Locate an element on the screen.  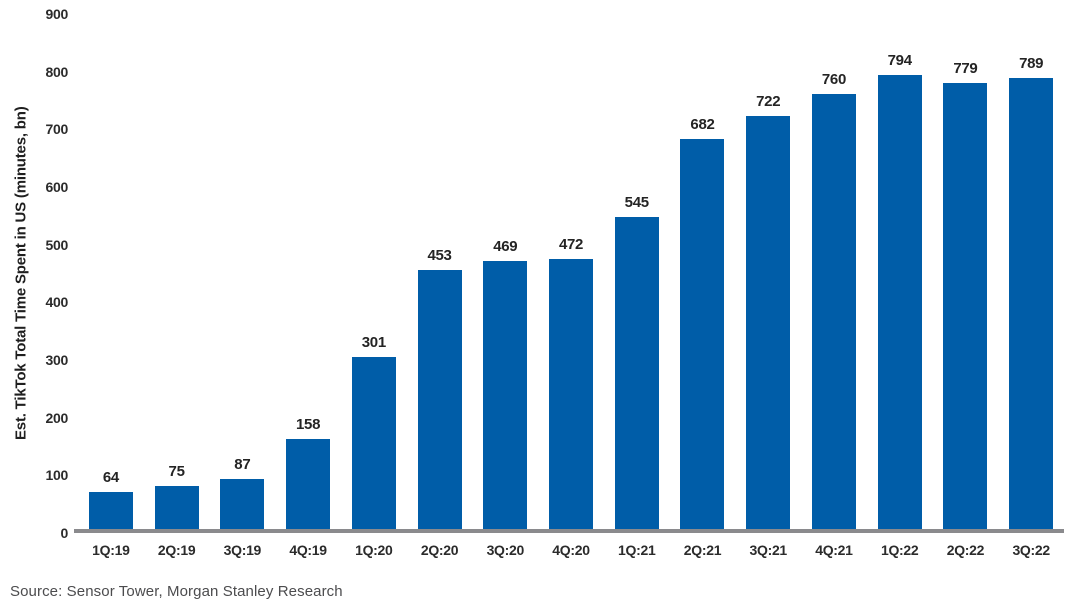
bar-value-label: 794 is located at coordinates (899, 60).